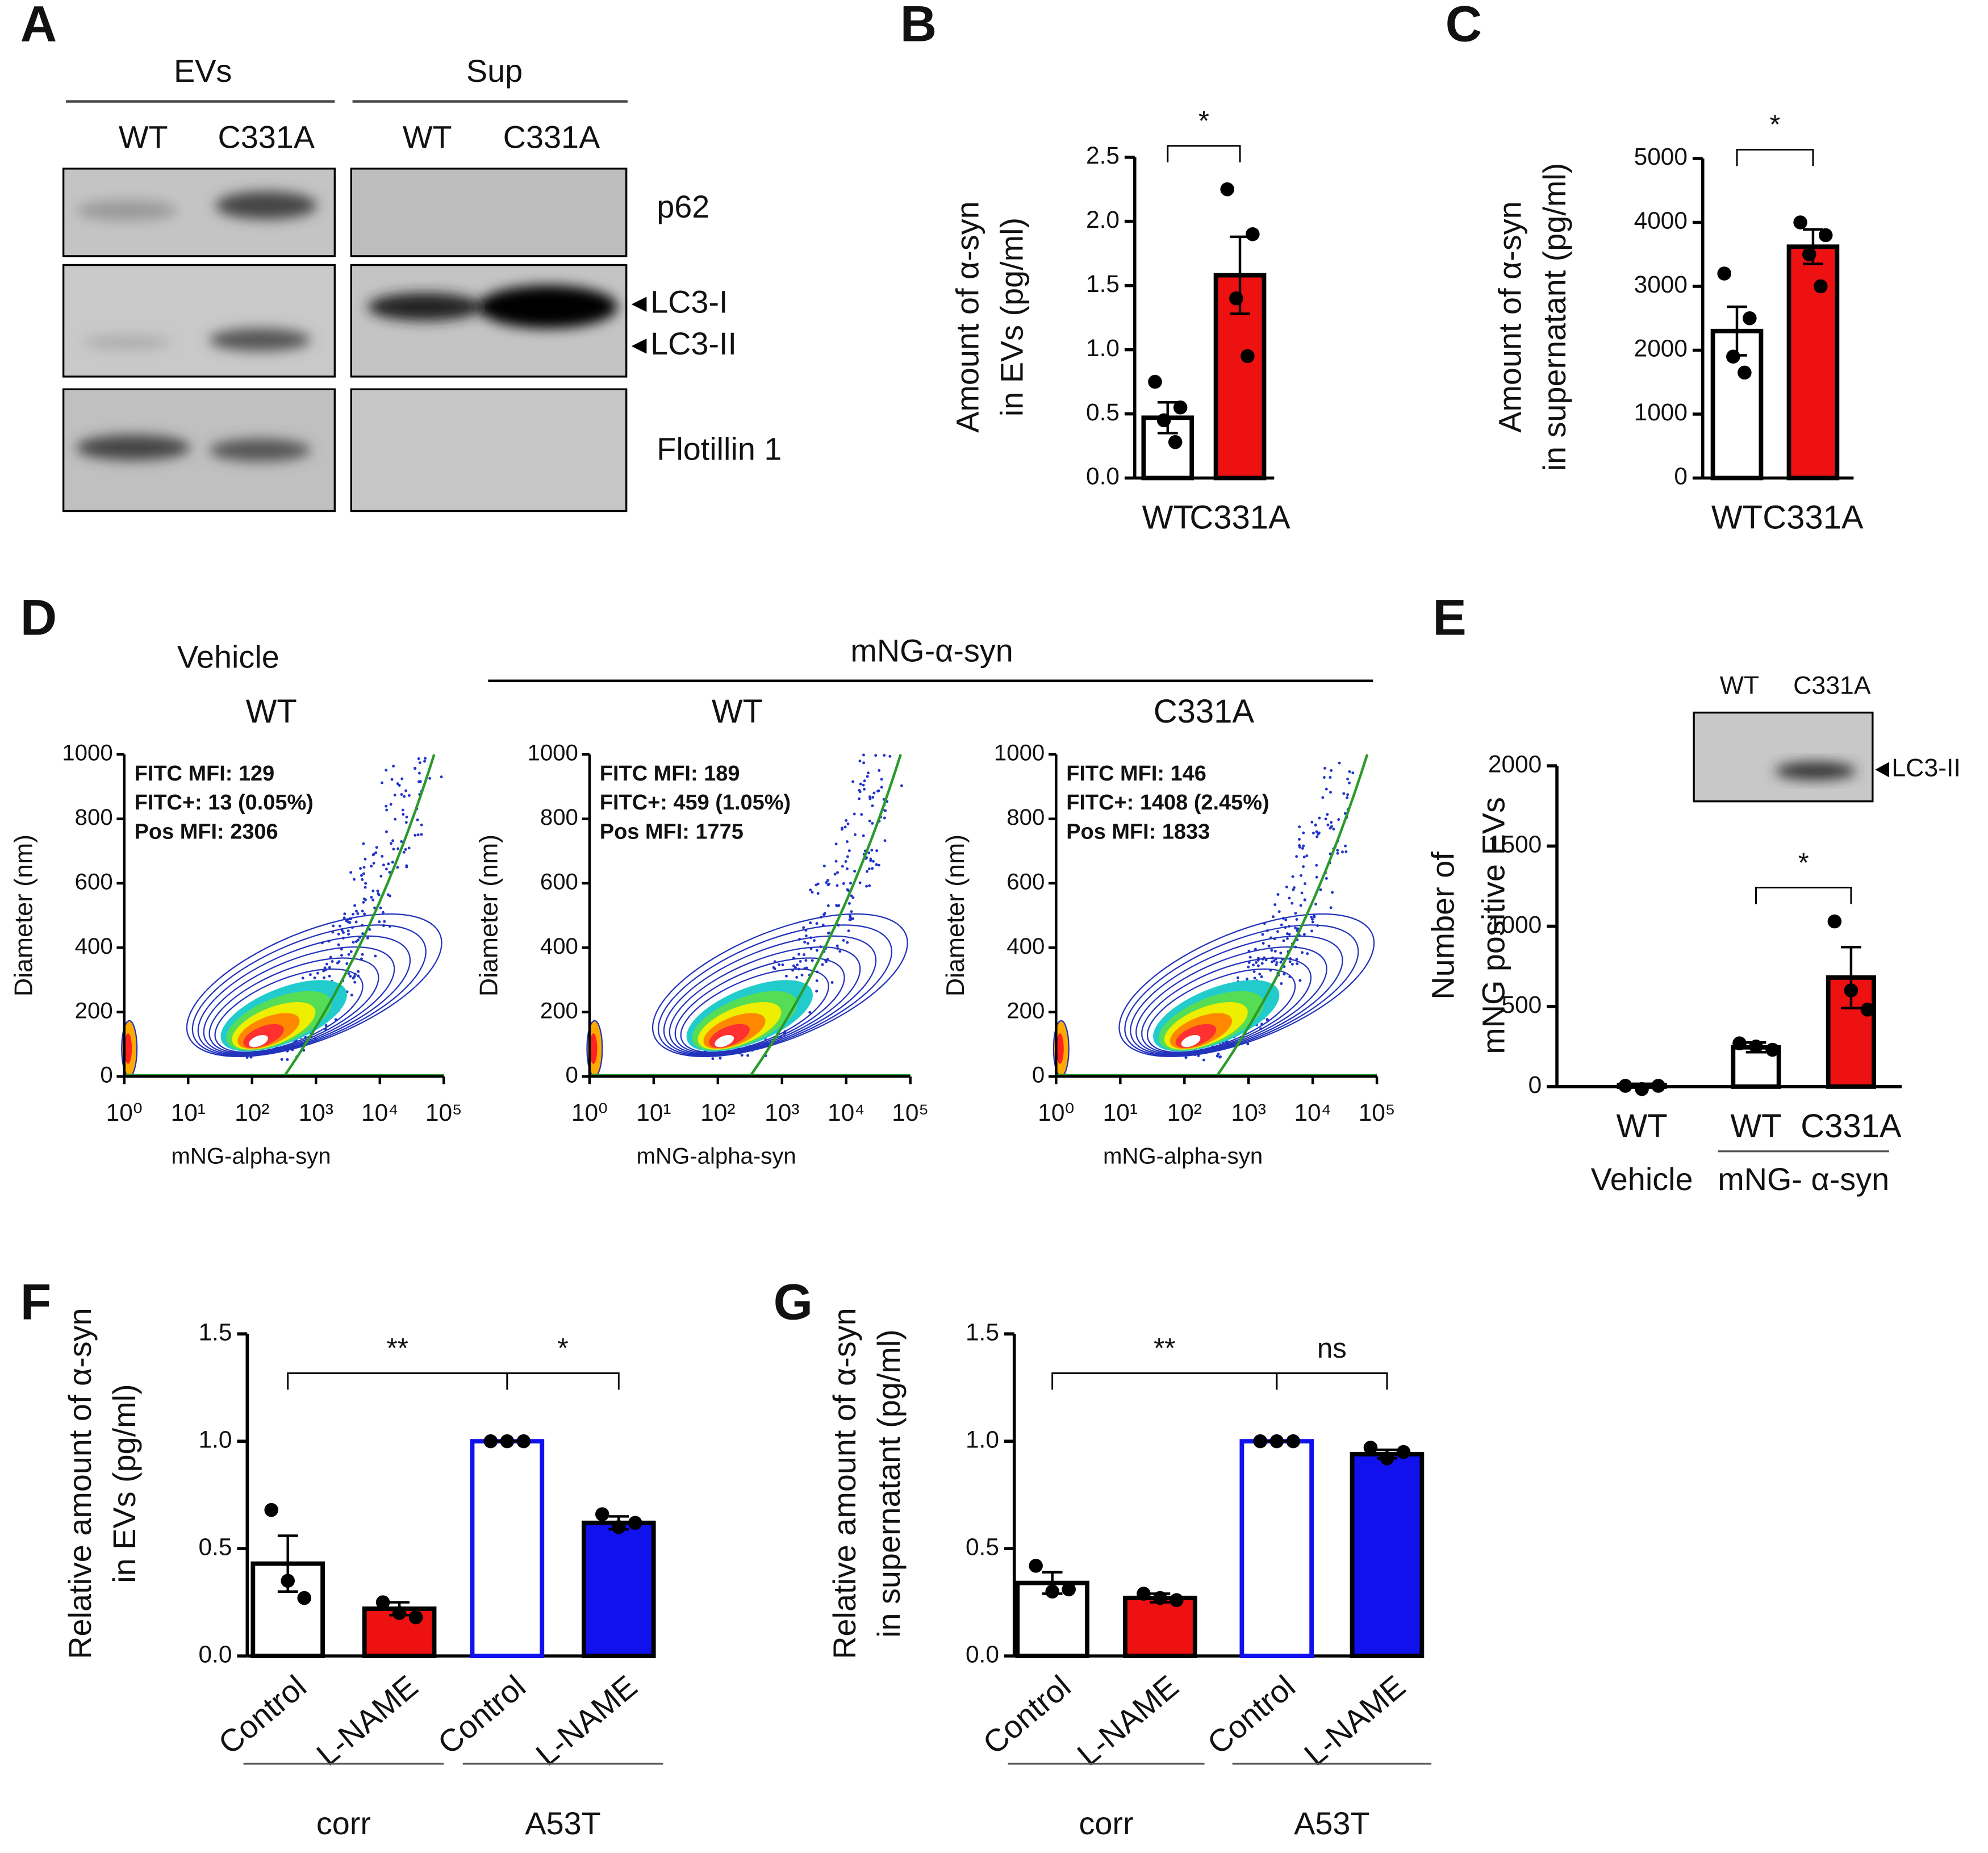 The height and width of the screenshot is (1853, 1988). What do you see at coordinates (695, 803) in the screenshot?
I see `annotation: FITC+: 459 (1.05%)` at bounding box center [695, 803].